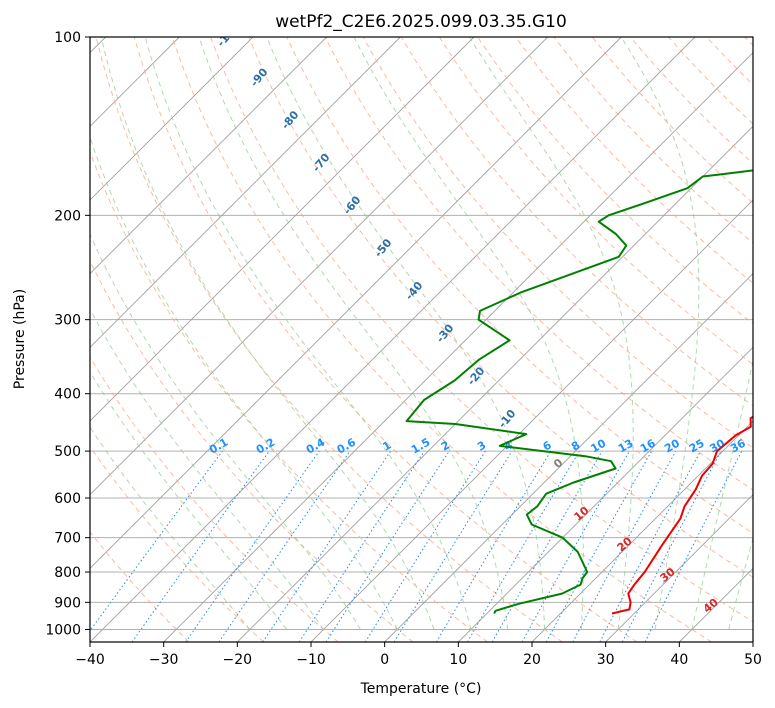 This screenshot has height=708, width=775. Describe the element at coordinates (421, 22) in the screenshot. I see `chart-title: wetPf2_C2E6.2025.099.03.35.G10` at that location.